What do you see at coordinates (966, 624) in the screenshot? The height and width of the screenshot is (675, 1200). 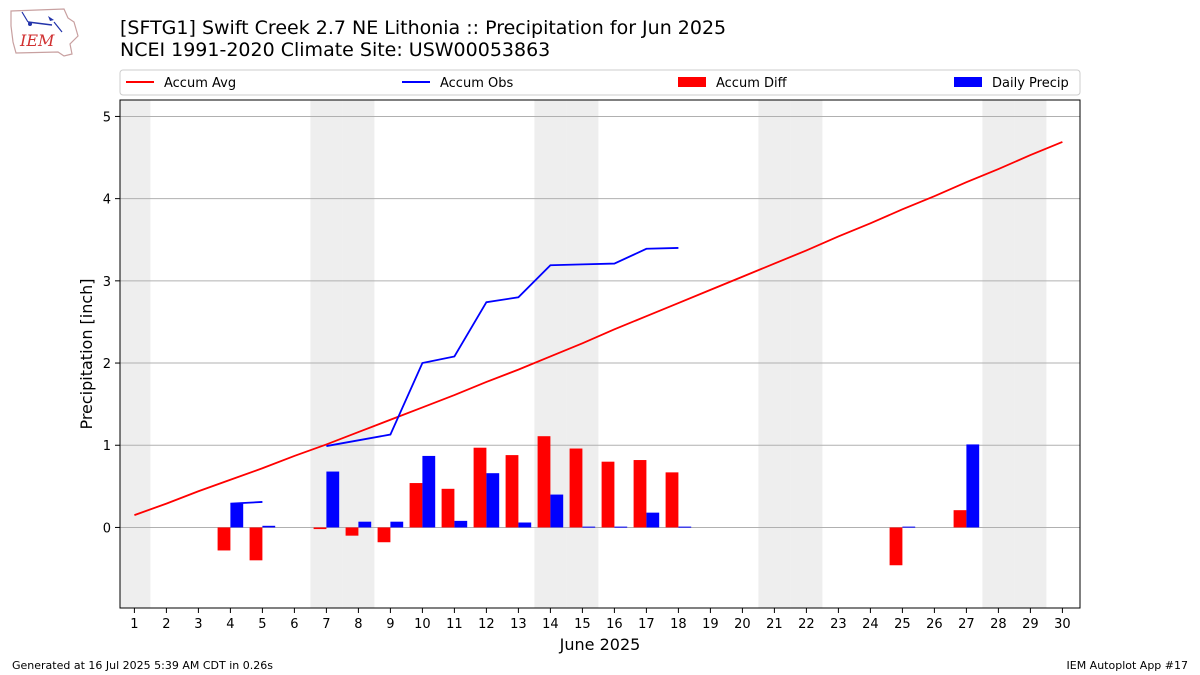 I see `x-tick-label: 27` at bounding box center [966, 624].